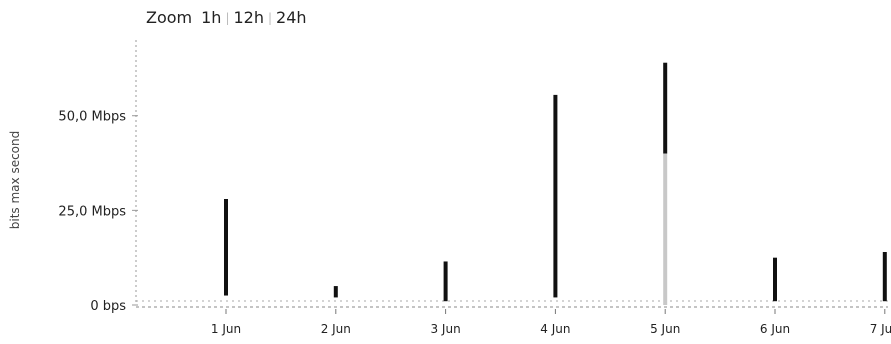  I want to click on x-tick-label: 3 Jun, so click(445, 329).